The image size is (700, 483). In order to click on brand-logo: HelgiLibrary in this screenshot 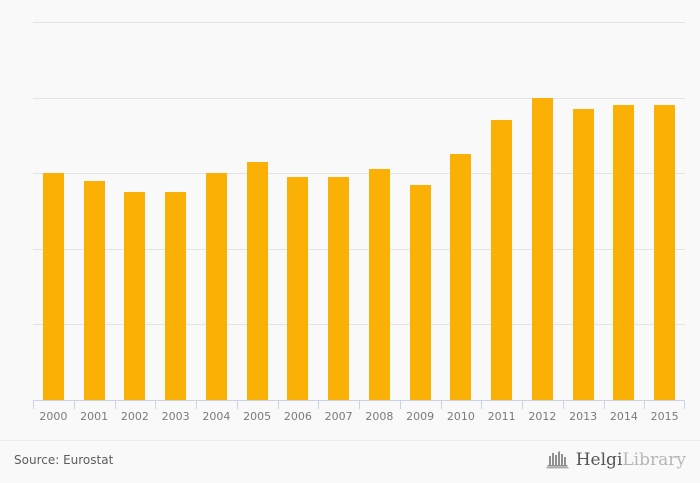, I will do `click(616, 460)`.